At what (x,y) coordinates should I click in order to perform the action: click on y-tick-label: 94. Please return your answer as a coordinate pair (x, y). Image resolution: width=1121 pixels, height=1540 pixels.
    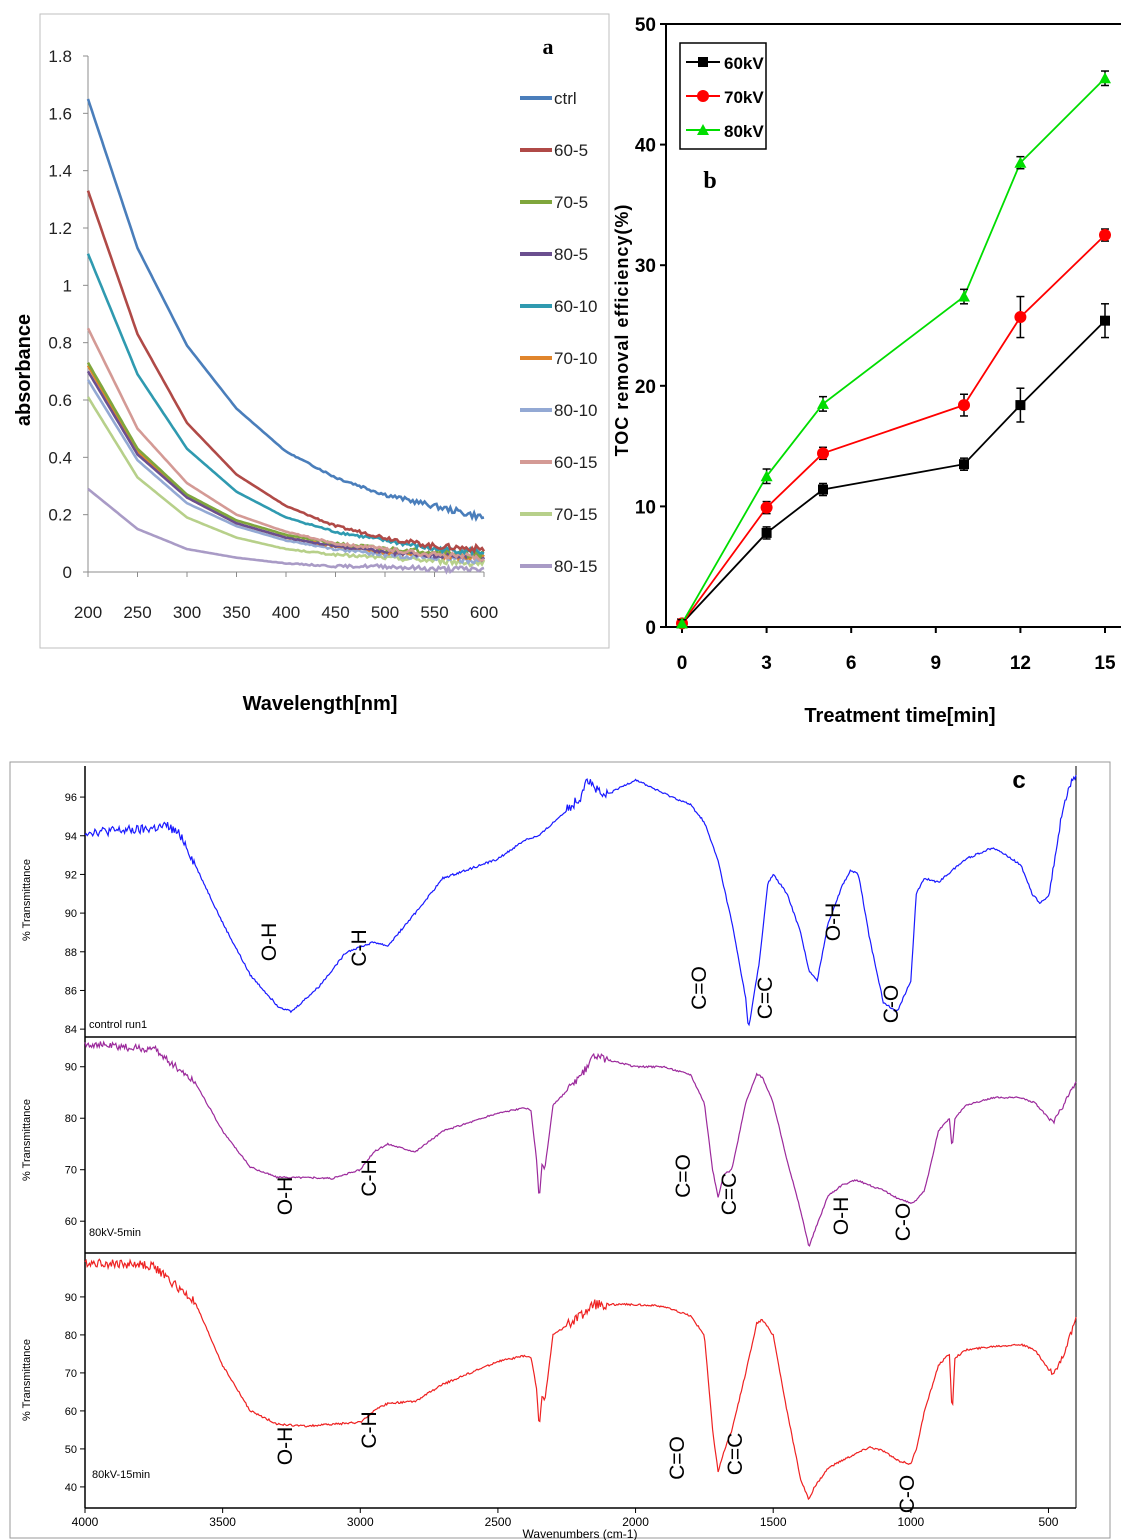
    Looking at the image, I should click on (71, 837).